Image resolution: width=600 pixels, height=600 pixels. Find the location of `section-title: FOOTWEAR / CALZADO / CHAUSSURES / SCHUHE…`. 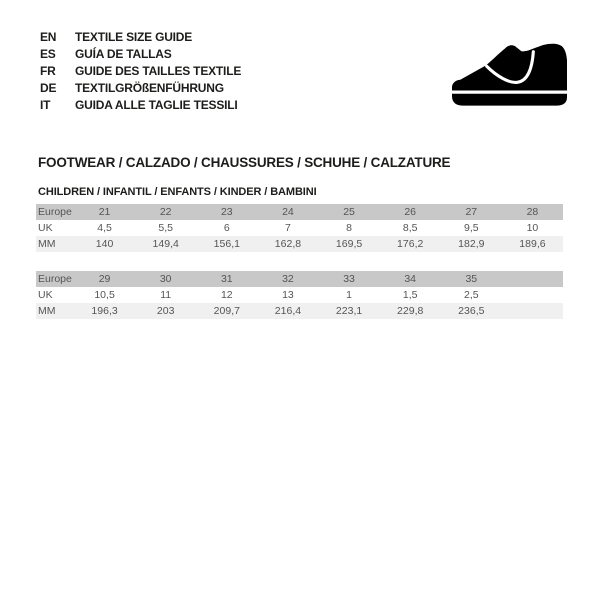

section-title: FOOTWEAR / CALZADO / CHAUSSURES / SCHUHE… is located at coordinates (244, 162).